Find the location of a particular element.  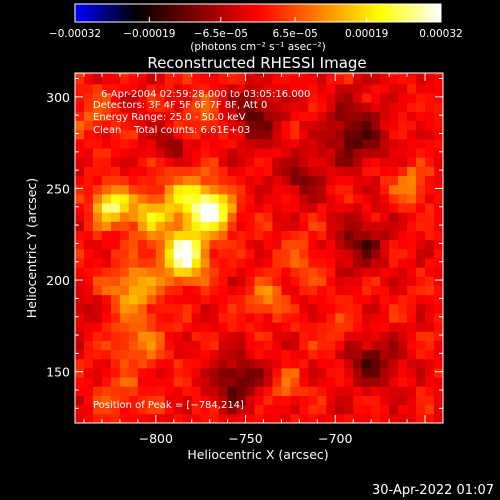

colorbar-tick-label: 6.5e−05 is located at coordinates (295, 34).